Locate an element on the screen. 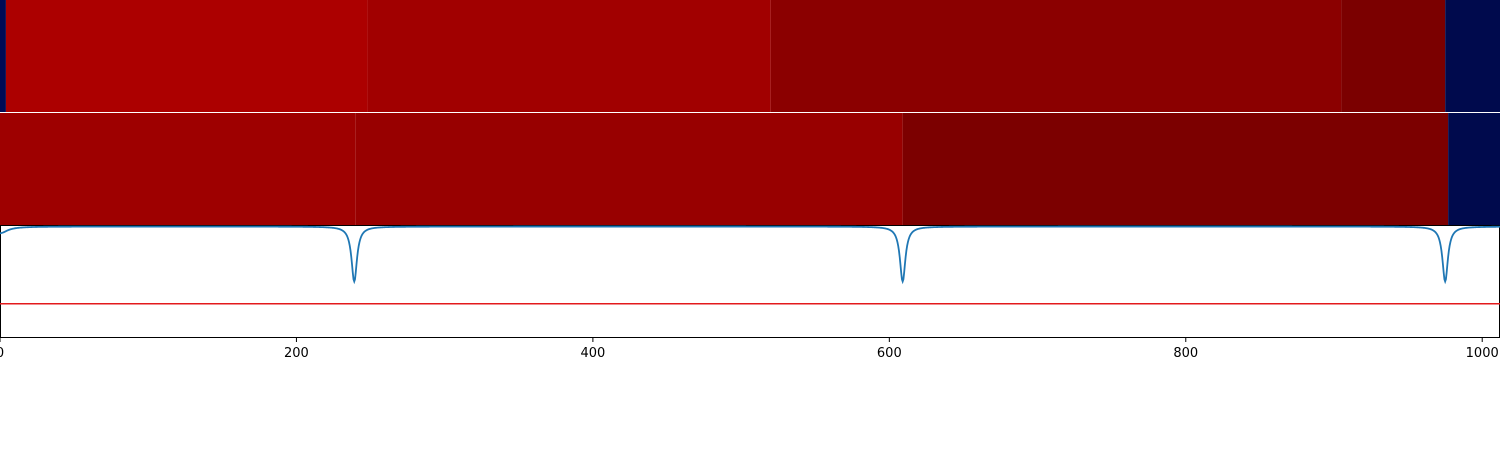 The height and width of the screenshot is (450, 1500). heatmap-cell-r0-s2 is located at coordinates (569, 56).